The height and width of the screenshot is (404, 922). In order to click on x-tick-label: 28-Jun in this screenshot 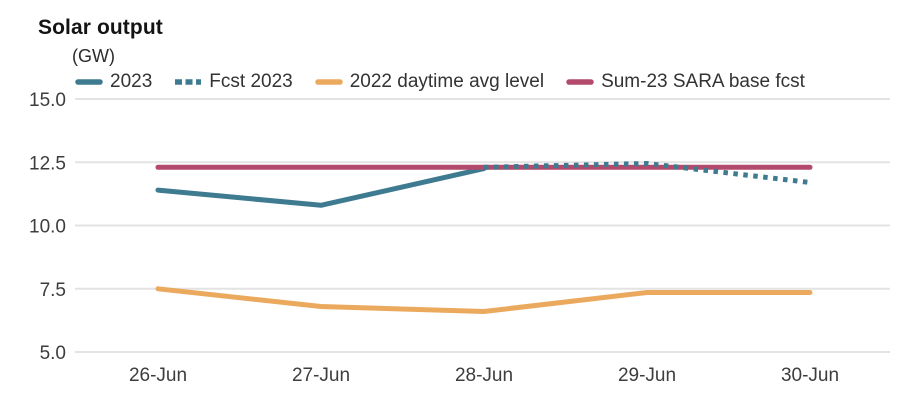, I will do `click(484, 375)`.